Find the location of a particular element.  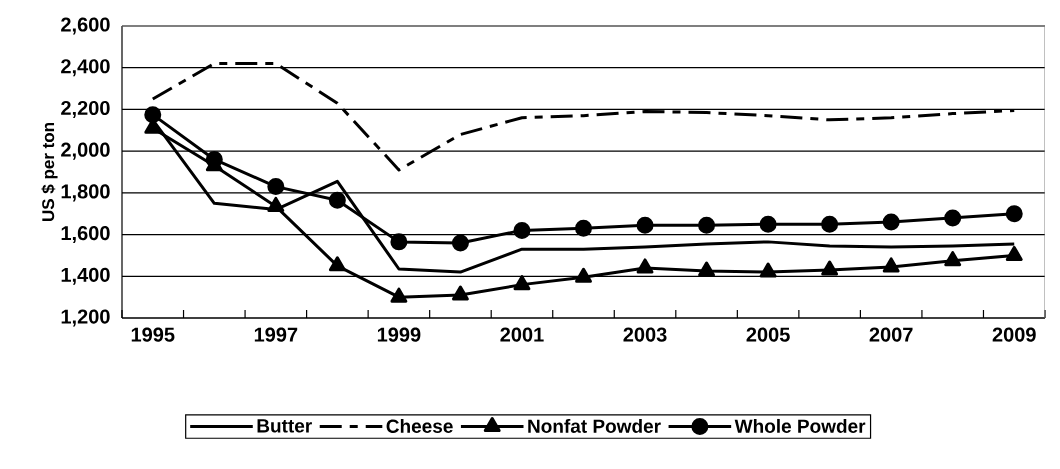

y-tick-label: 2,400 is located at coordinates (85, 68).